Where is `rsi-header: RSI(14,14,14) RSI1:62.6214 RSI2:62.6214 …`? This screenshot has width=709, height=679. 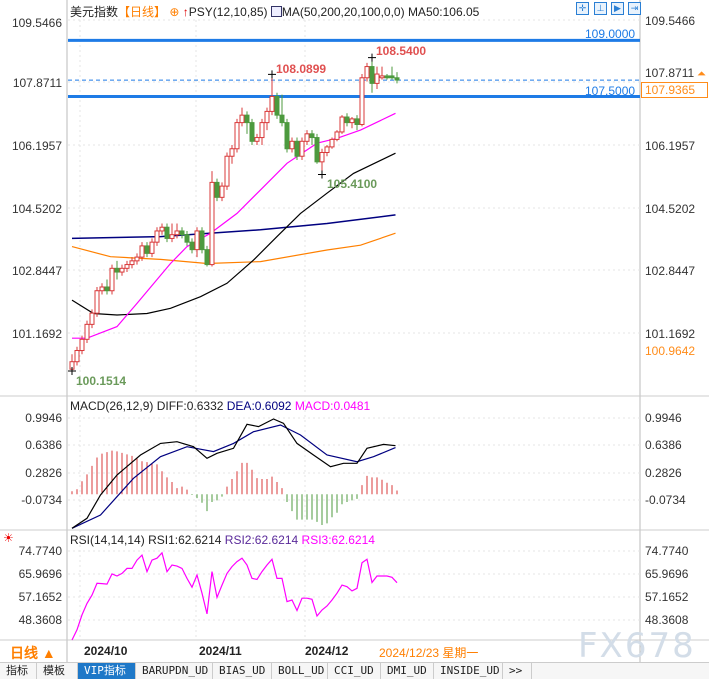
rsi-header: RSI(14,14,14) RSI1:62.6214 RSI2:62.6214 … is located at coordinates (222, 540).